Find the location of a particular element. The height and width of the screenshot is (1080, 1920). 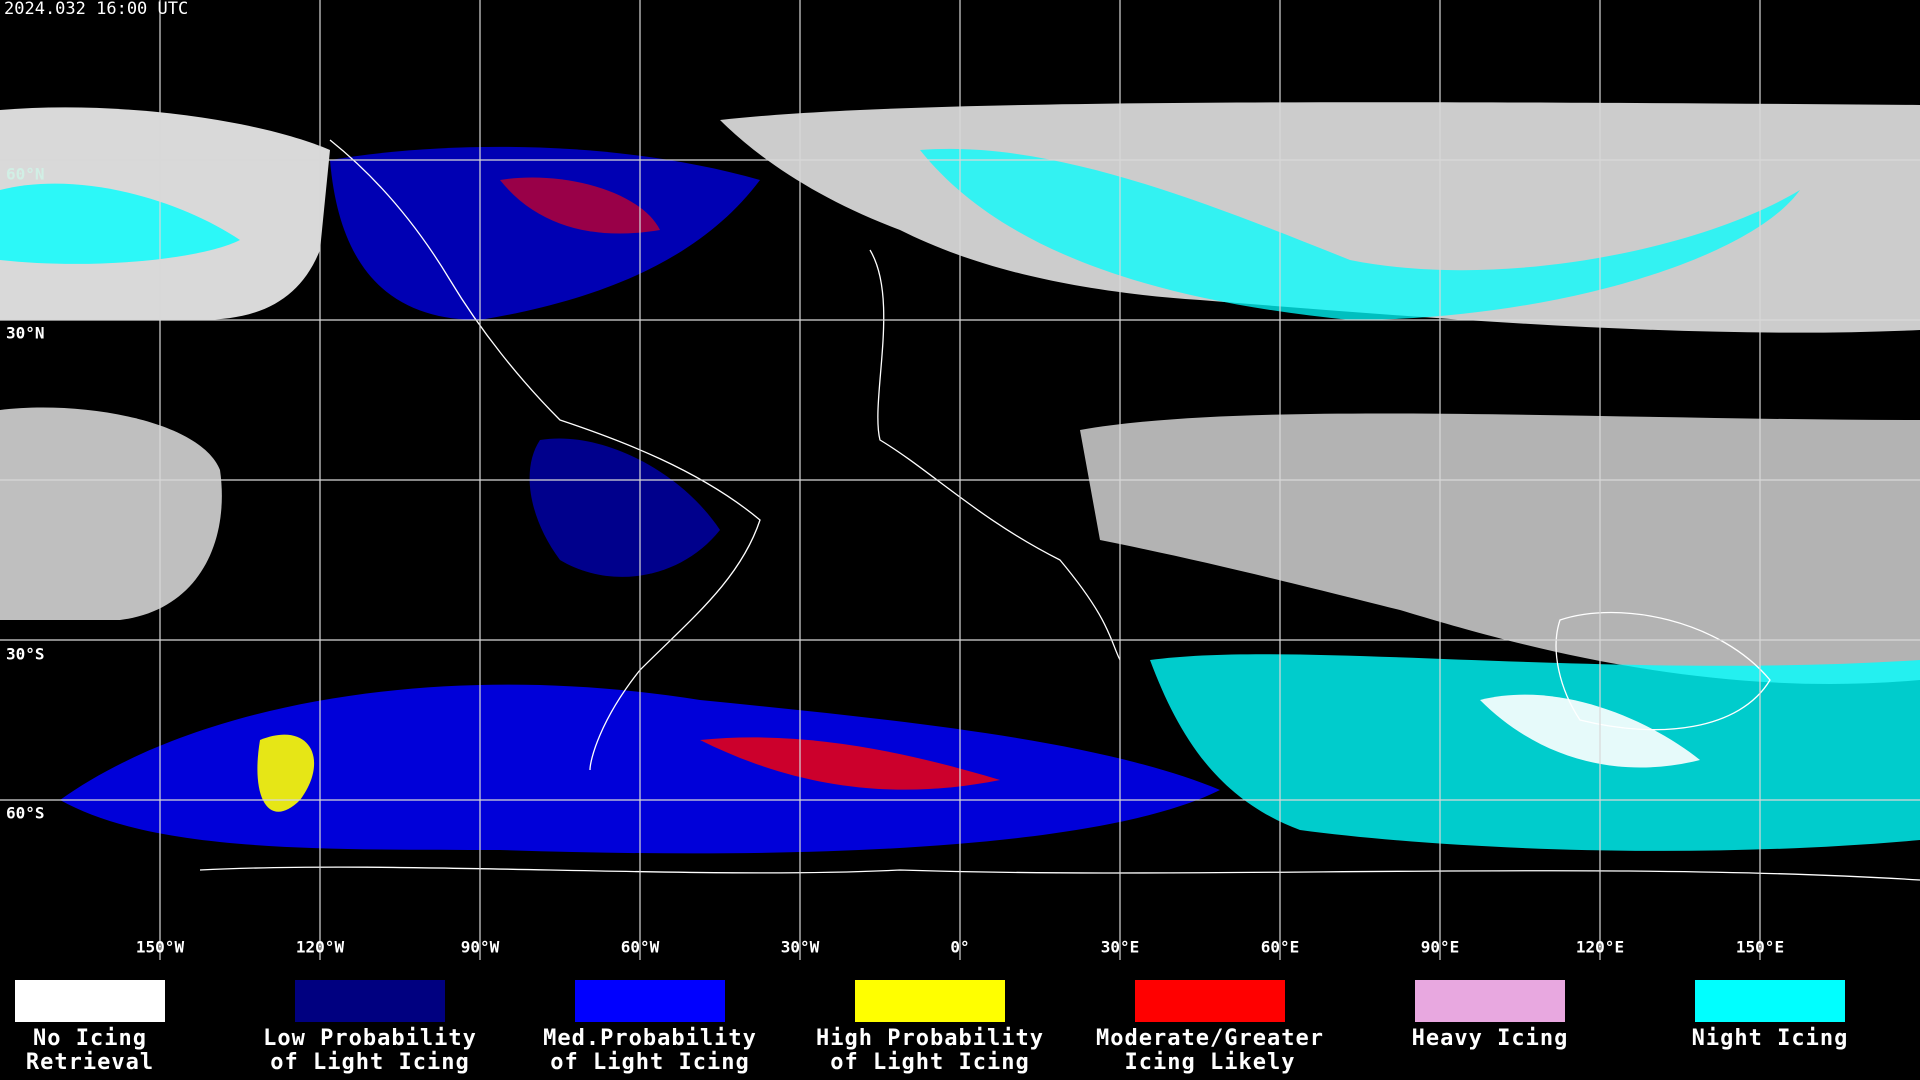

longitude-label: 30°E is located at coordinates (1120, 947).